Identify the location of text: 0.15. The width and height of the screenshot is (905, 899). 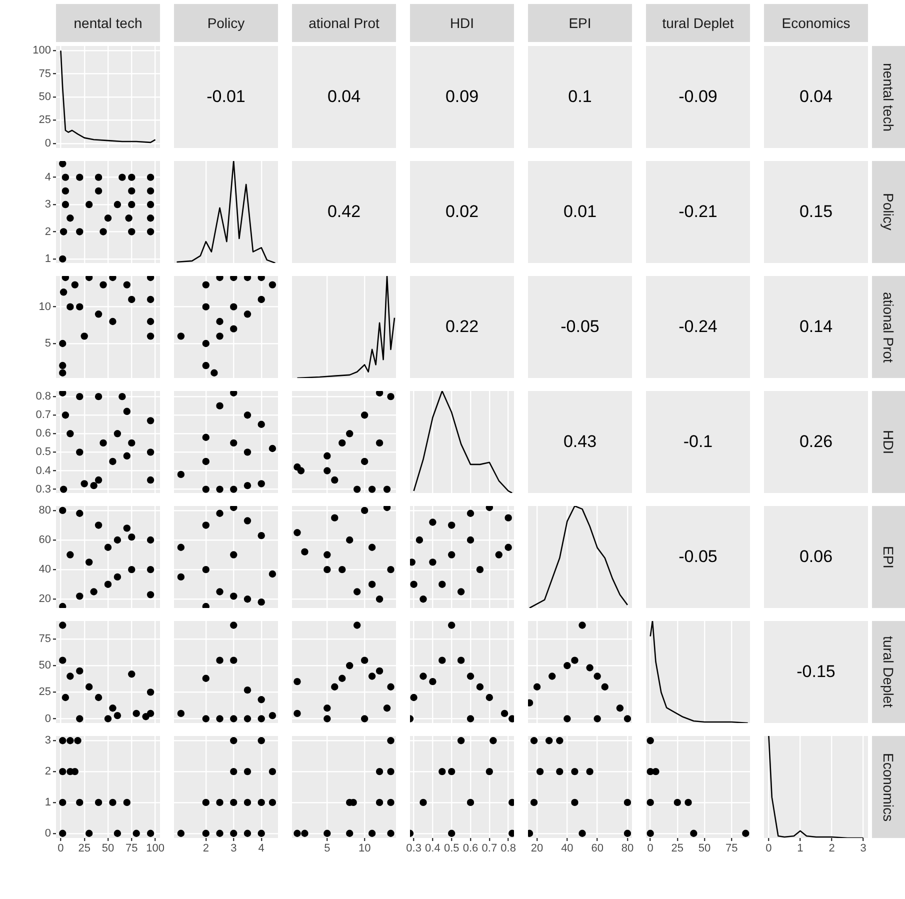
(816, 212).